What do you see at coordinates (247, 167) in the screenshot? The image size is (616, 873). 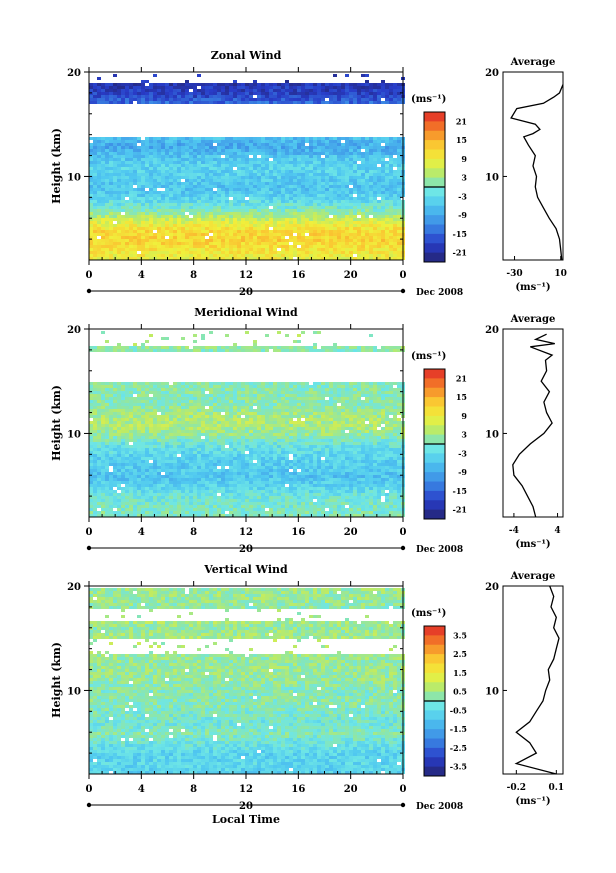 I see `heatmap-cells` at bounding box center [247, 167].